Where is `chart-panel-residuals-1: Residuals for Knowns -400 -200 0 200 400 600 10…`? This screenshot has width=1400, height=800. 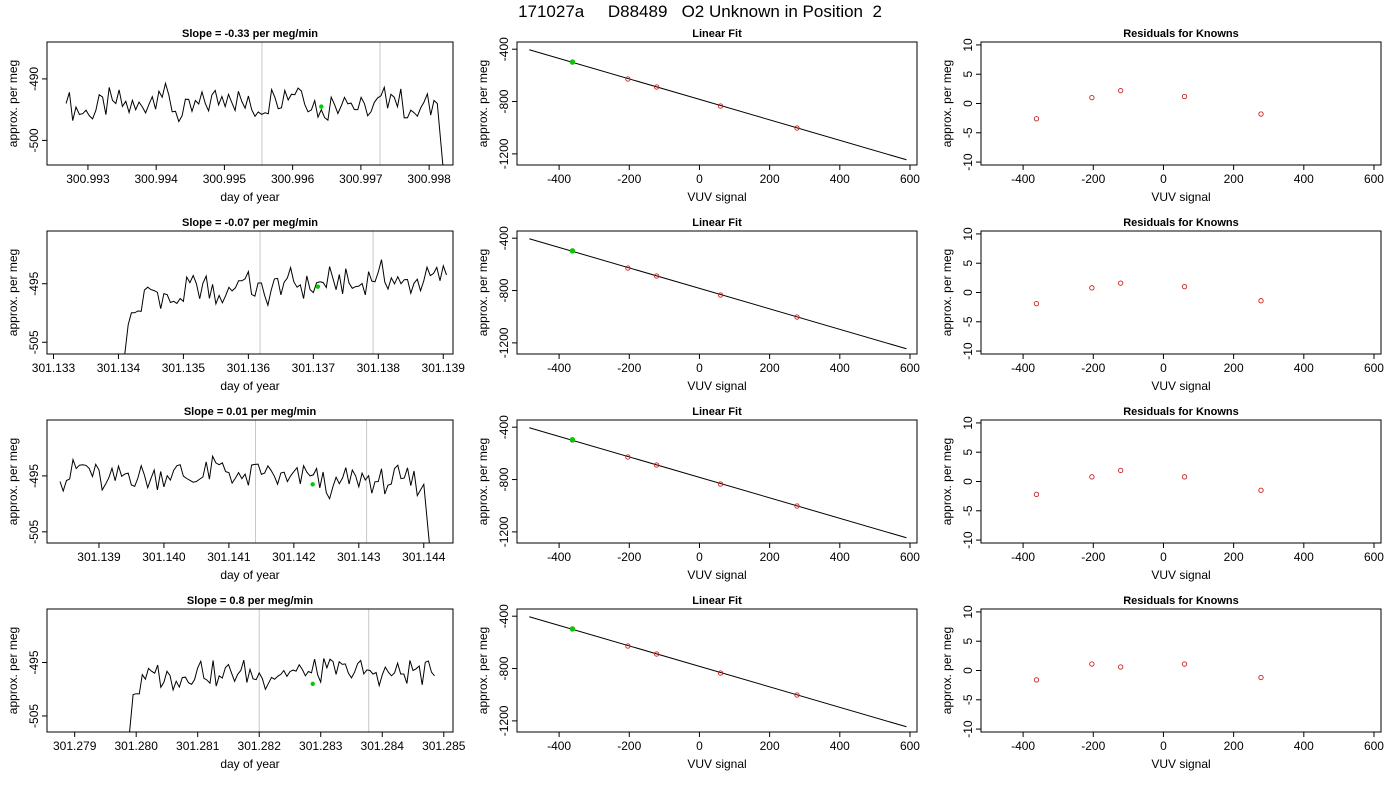 chart-panel-residuals-1: Residuals for Knowns -400 -200 0 200 400 600 10… is located at coordinates (1162, 305).